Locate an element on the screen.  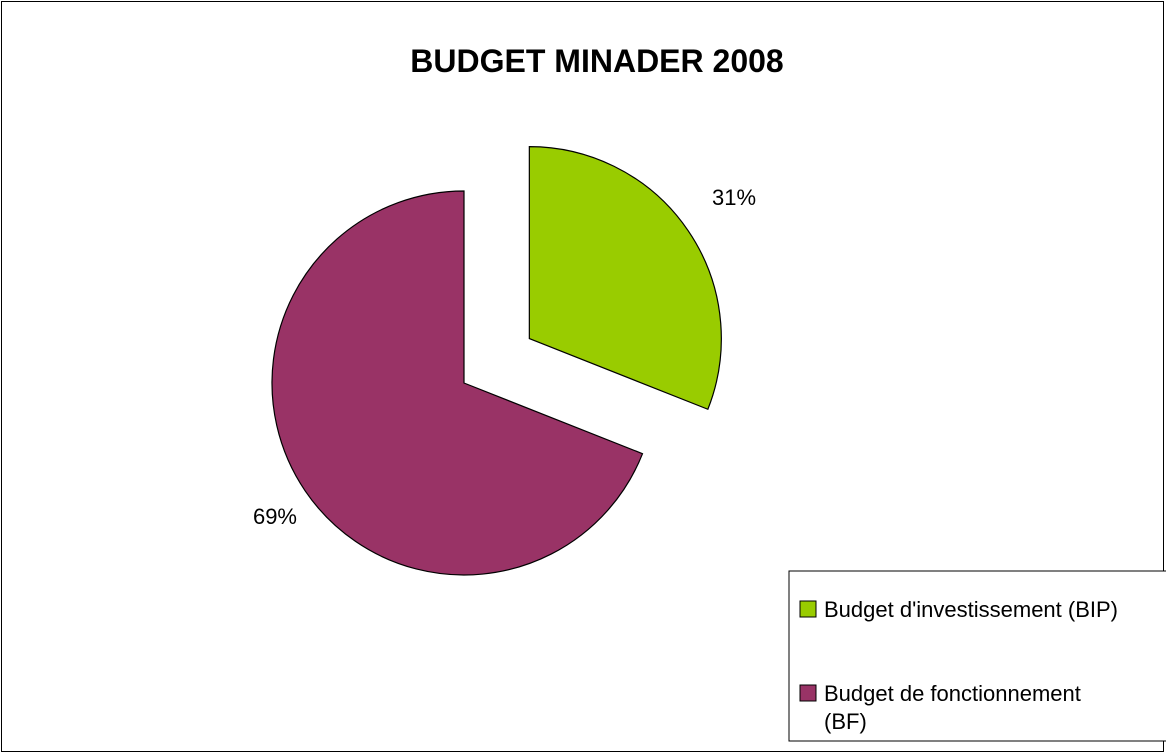
slice-label-2: 69% is located at coordinates (275, 516).